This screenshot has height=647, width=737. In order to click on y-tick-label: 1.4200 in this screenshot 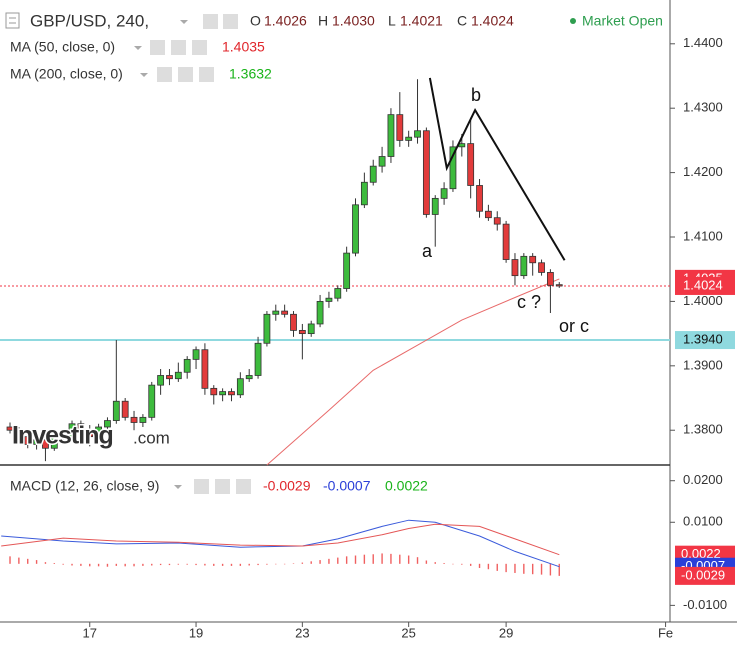, I will do `click(703, 171)`.